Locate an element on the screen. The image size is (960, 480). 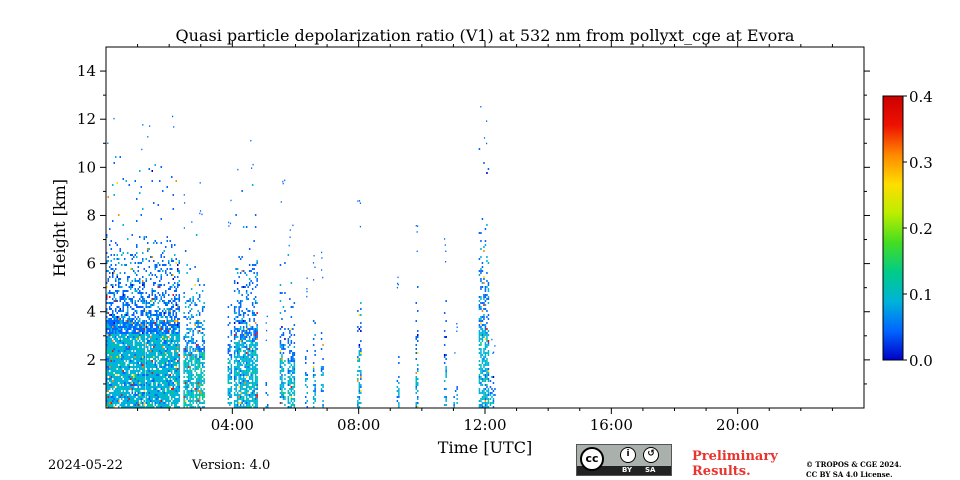
preliminary-line-1: Preliminary is located at coordinates (735, 456).